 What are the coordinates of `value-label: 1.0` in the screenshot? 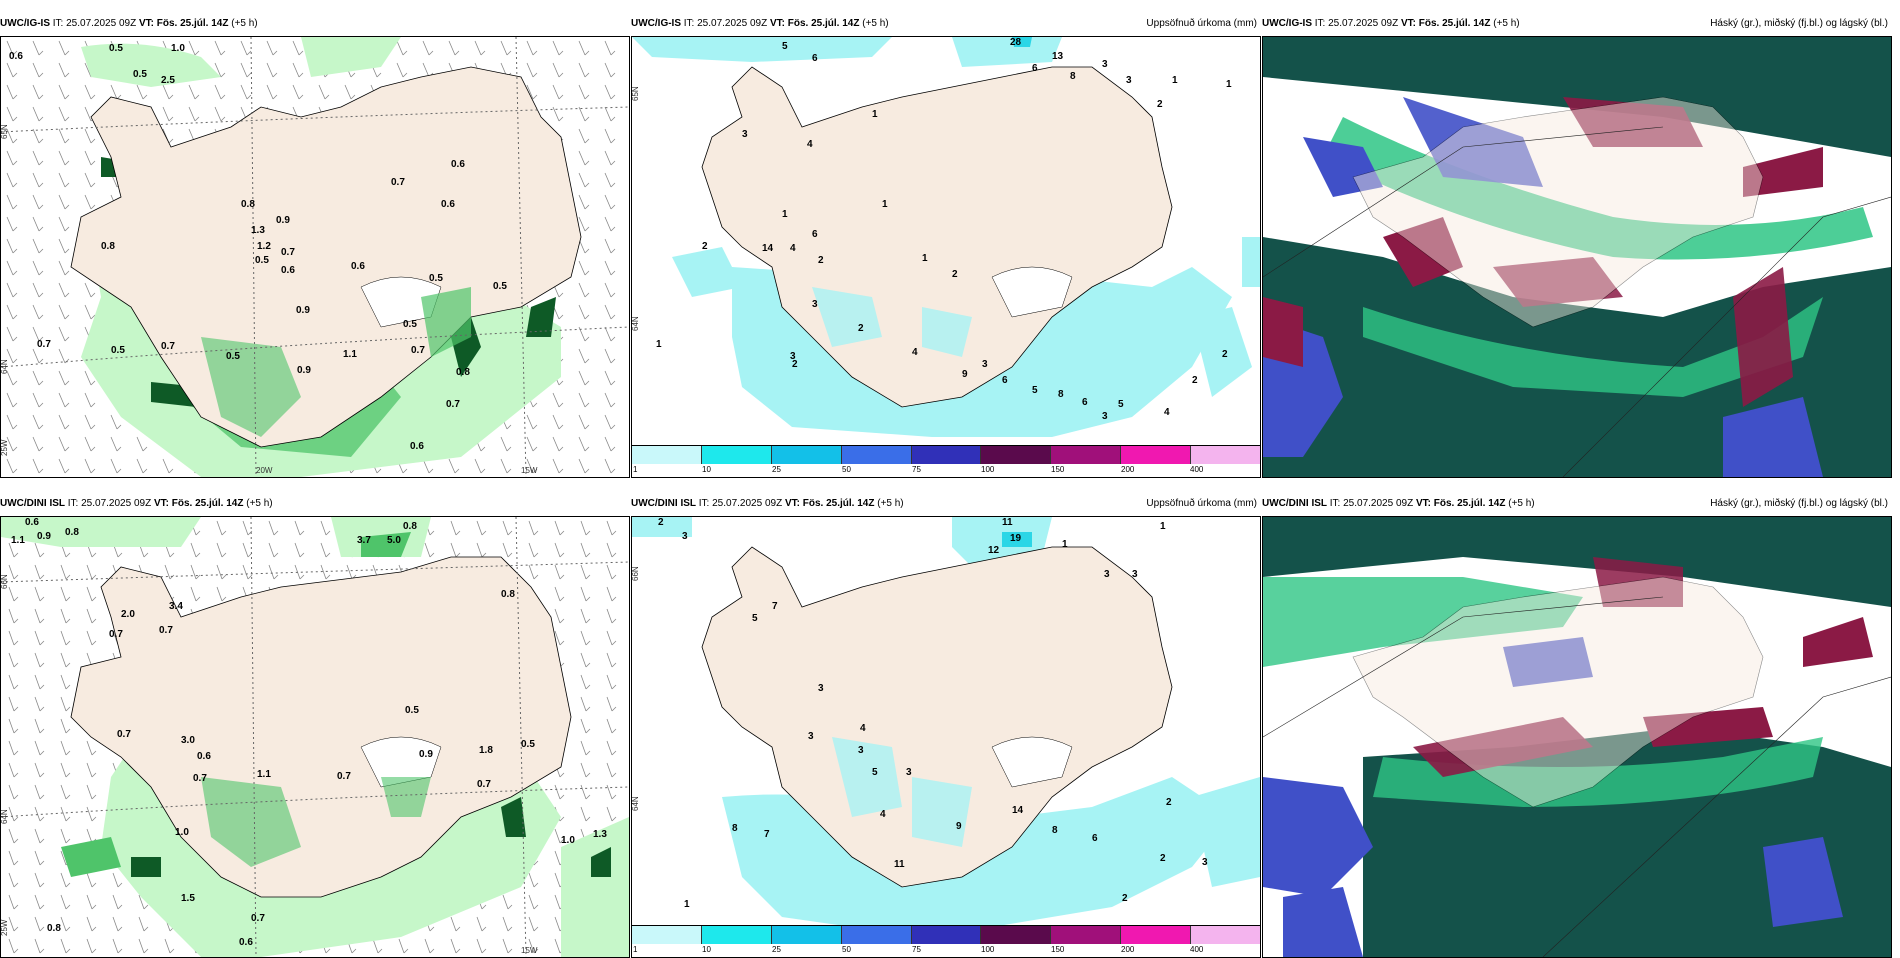 It's located at (178, 48).